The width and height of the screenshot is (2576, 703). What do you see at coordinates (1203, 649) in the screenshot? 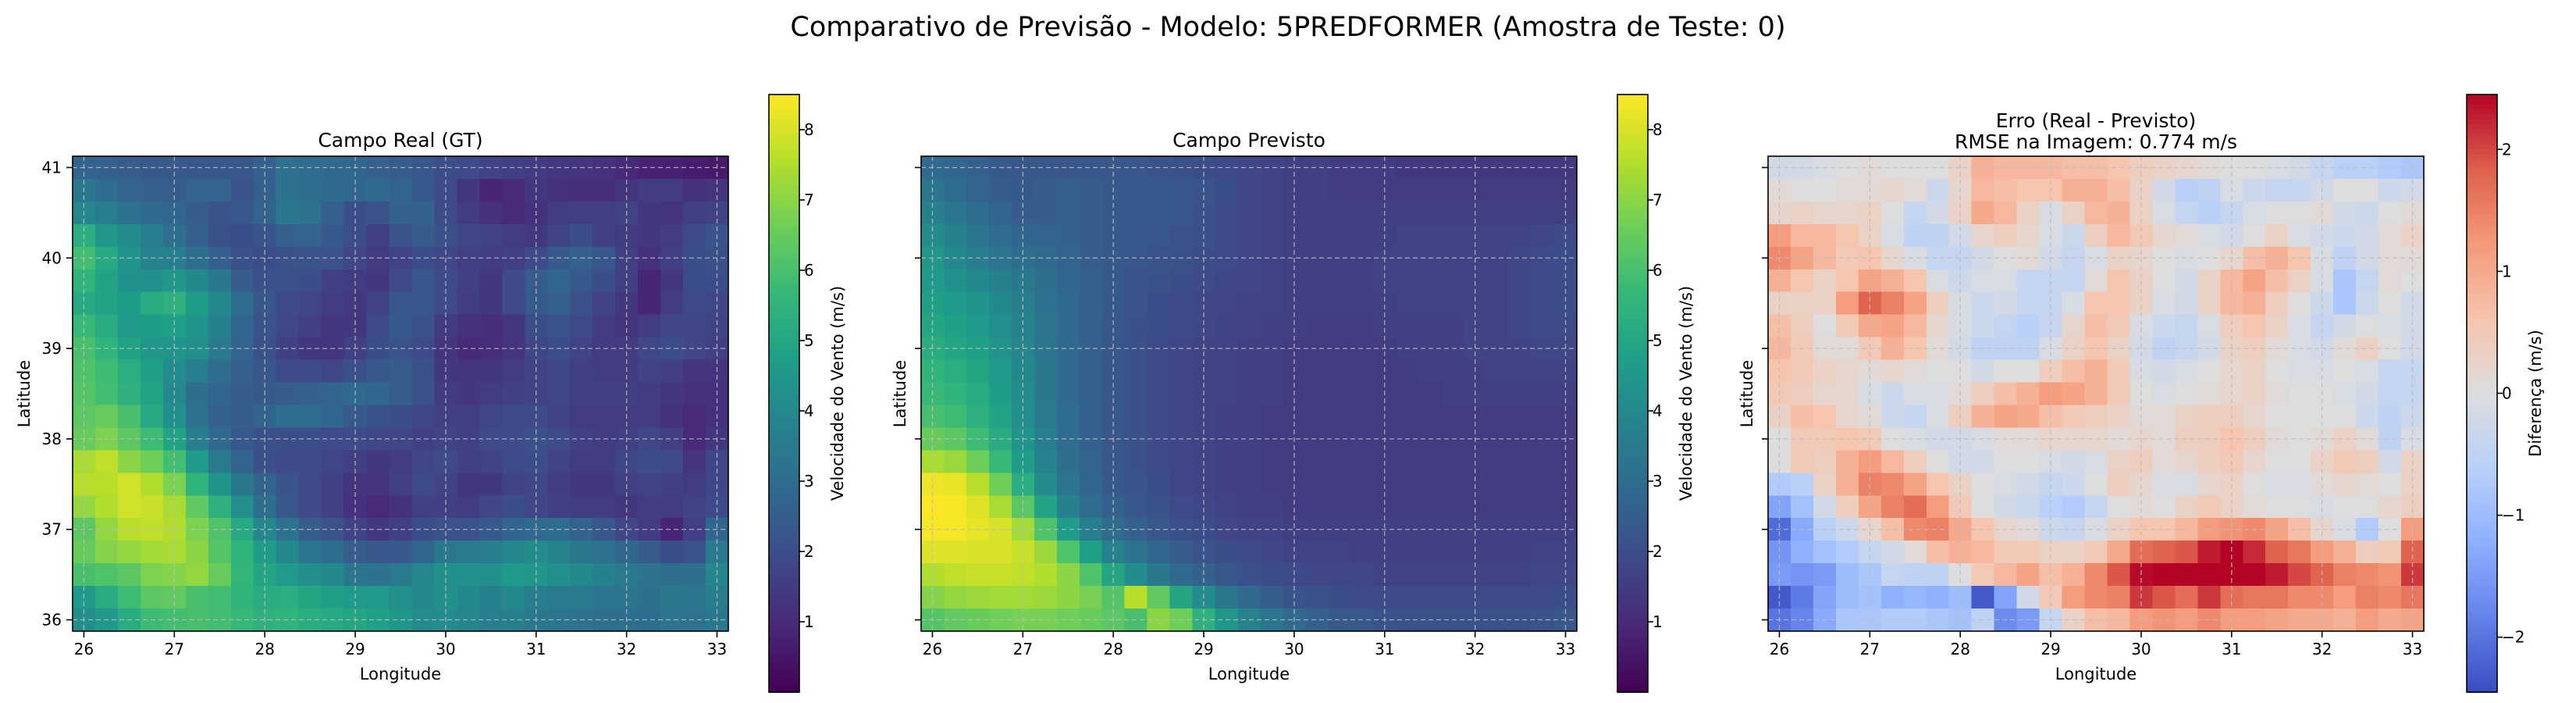
I see `x-tick-label: 29` at bounding box center [1203, 649].